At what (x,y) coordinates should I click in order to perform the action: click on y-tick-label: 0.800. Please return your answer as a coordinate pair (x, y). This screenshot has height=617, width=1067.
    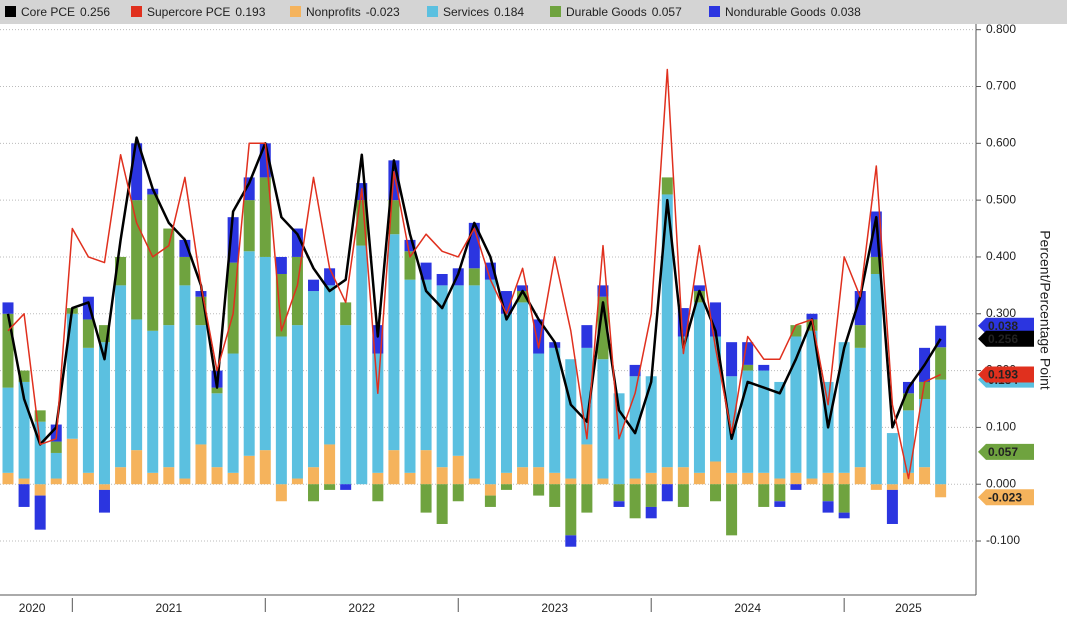
    Looking at the image, I should click on (1001, 29).